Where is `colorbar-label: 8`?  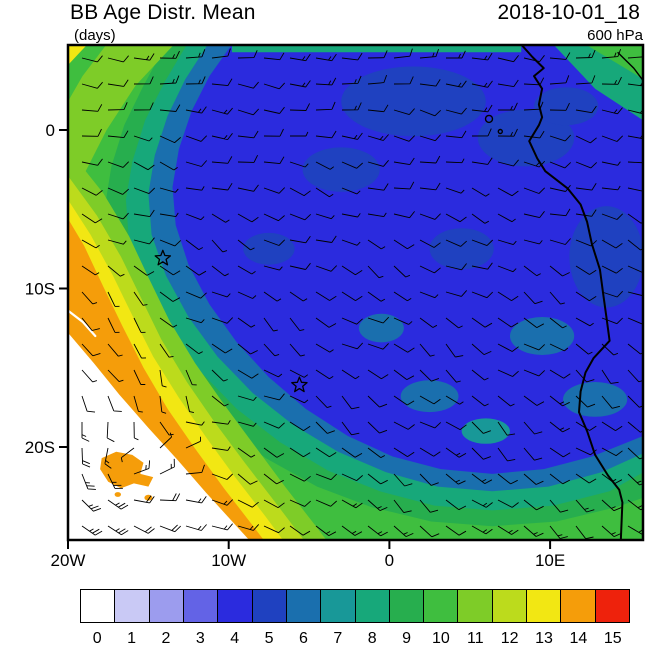
colorbar-label: 8 is located at coordinates (372, 638).